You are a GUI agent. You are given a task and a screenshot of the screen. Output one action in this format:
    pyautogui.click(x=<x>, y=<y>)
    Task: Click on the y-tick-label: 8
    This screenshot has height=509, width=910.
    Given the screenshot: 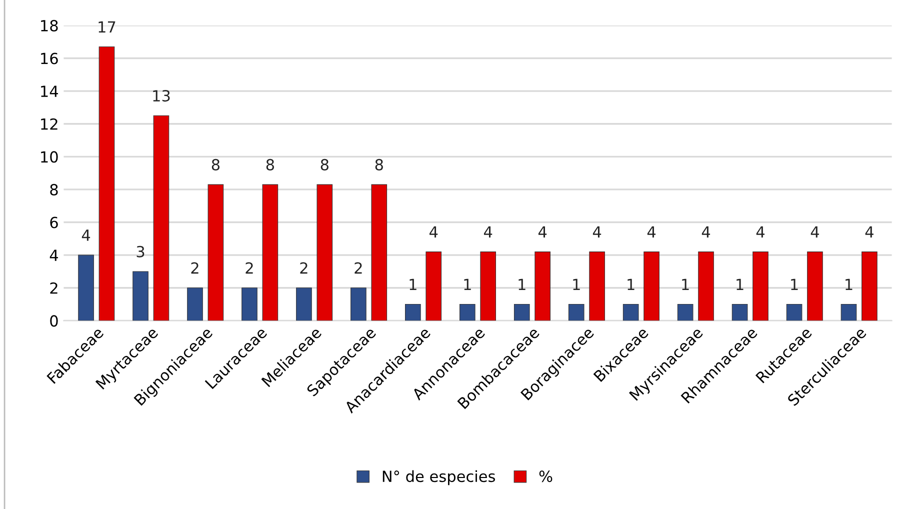 What is the action you would take?
    pyautogui.click(x=54, y=190)
    